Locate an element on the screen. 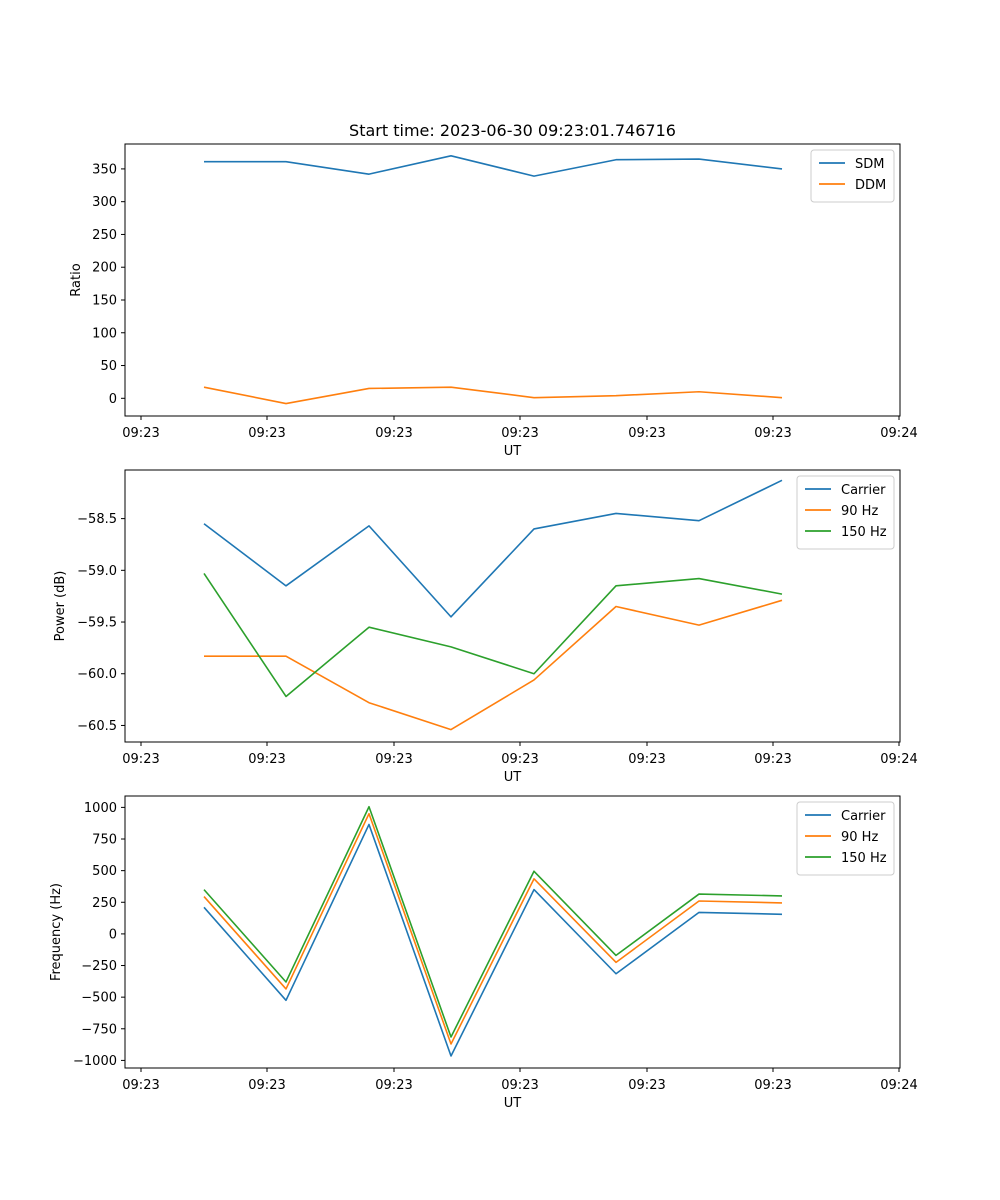  y-tick-label: −59.5 is located at coordinates (97, 623).